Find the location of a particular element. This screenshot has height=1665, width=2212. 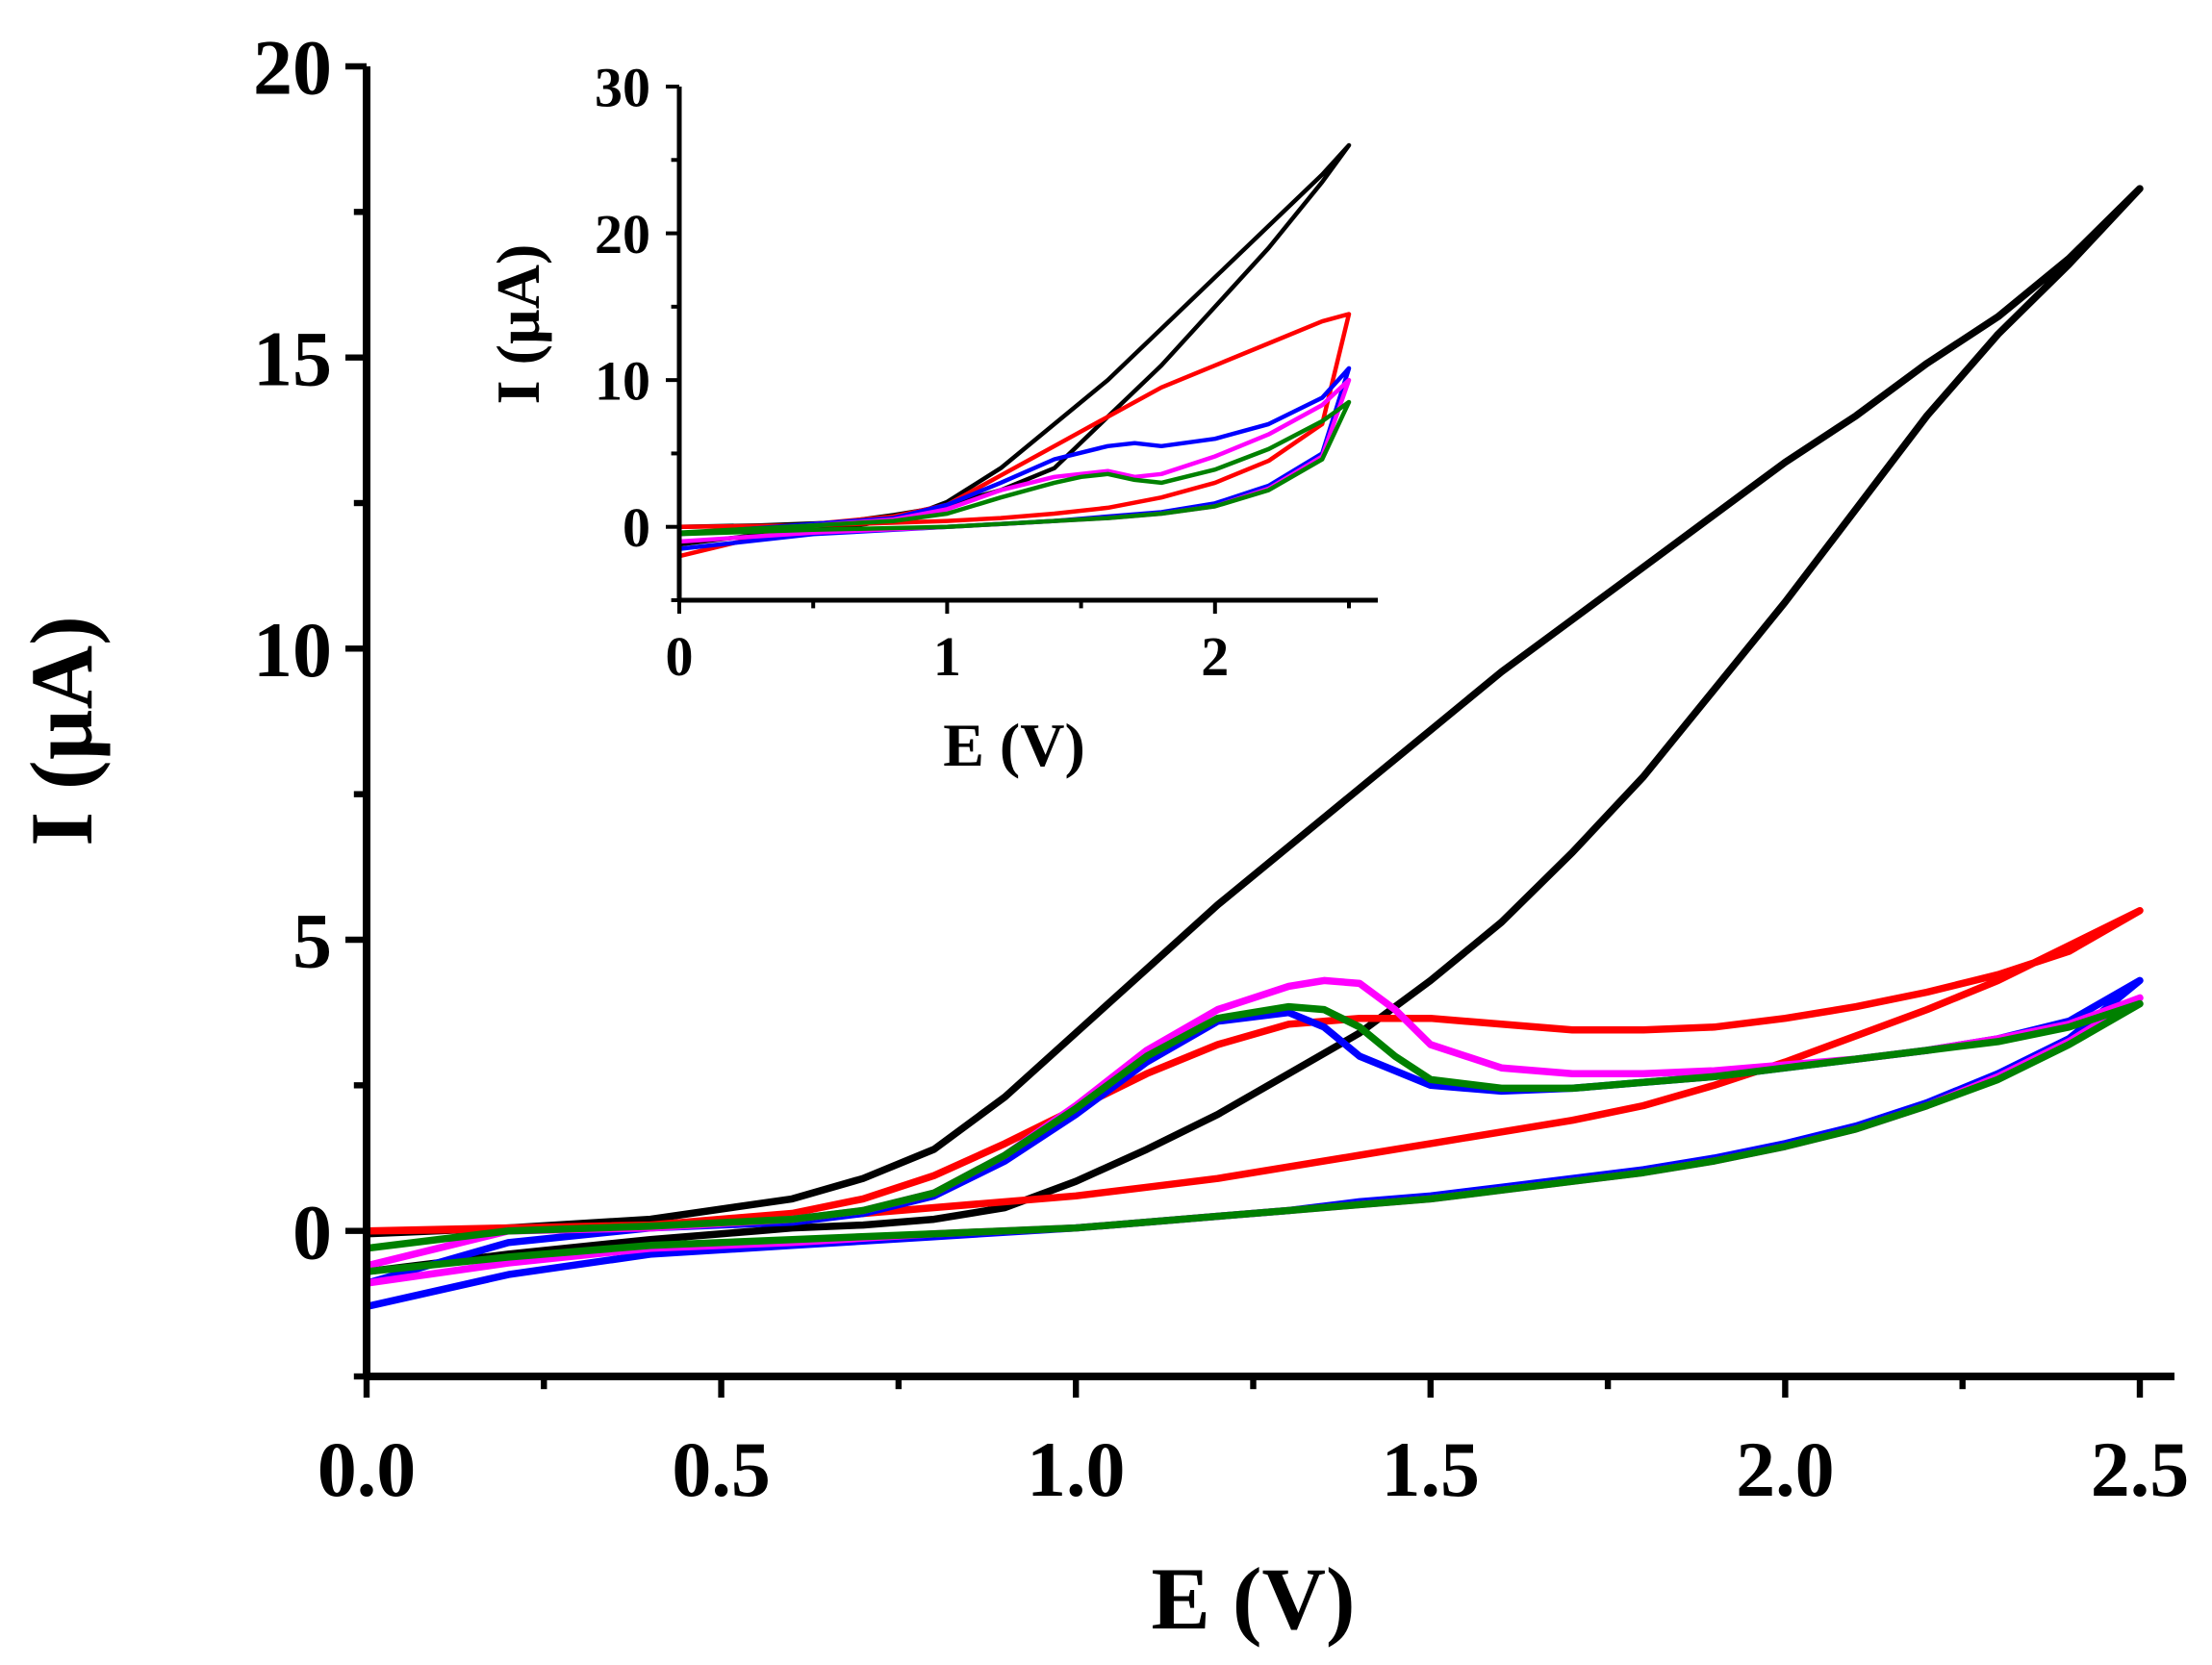

inset-x-tick-label: 2 is located at coordinates (1215, 656).